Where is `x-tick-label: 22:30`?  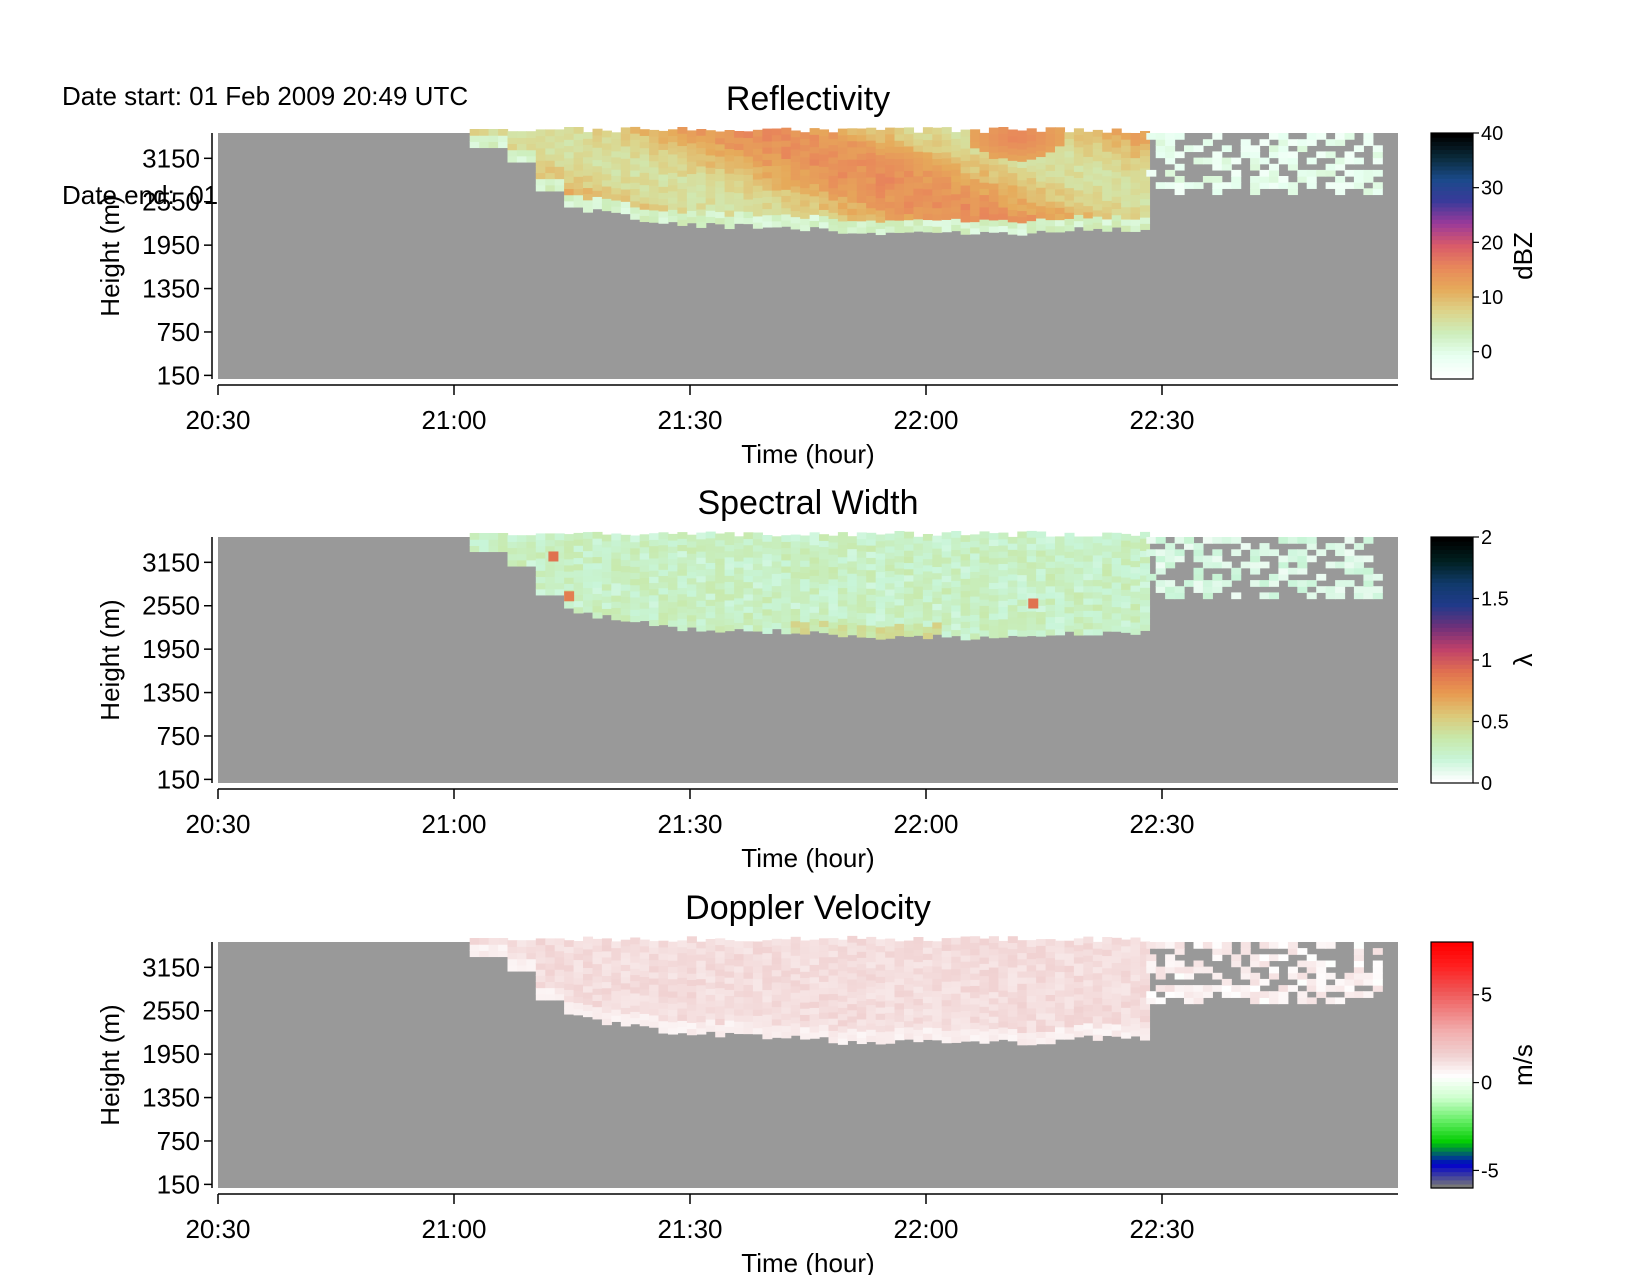
x-tick-label: 22:30 is located at coordinates (1161, 420).